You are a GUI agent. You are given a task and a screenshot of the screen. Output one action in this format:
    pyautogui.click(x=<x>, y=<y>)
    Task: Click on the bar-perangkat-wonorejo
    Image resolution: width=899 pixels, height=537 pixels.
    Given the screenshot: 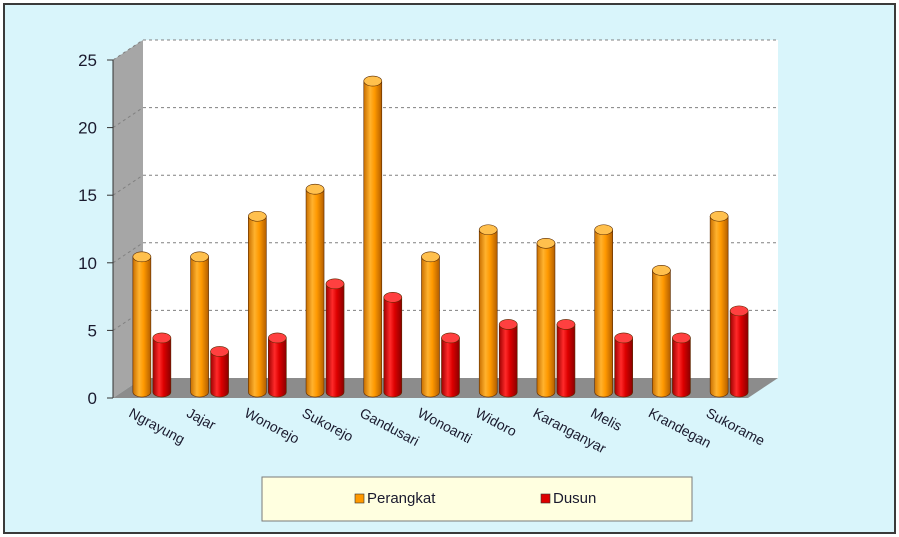 What is the action you would take?
    pyautogui.click(x=257, y=304)
    